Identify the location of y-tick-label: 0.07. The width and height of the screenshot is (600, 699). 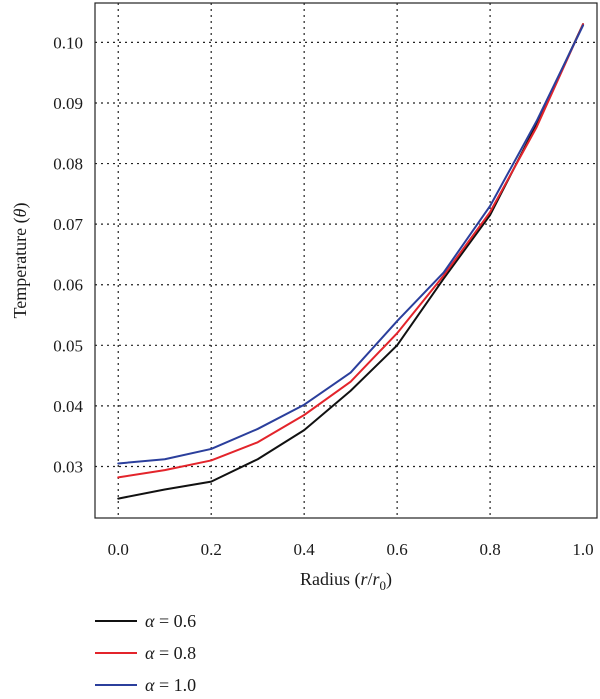
(68, 224).